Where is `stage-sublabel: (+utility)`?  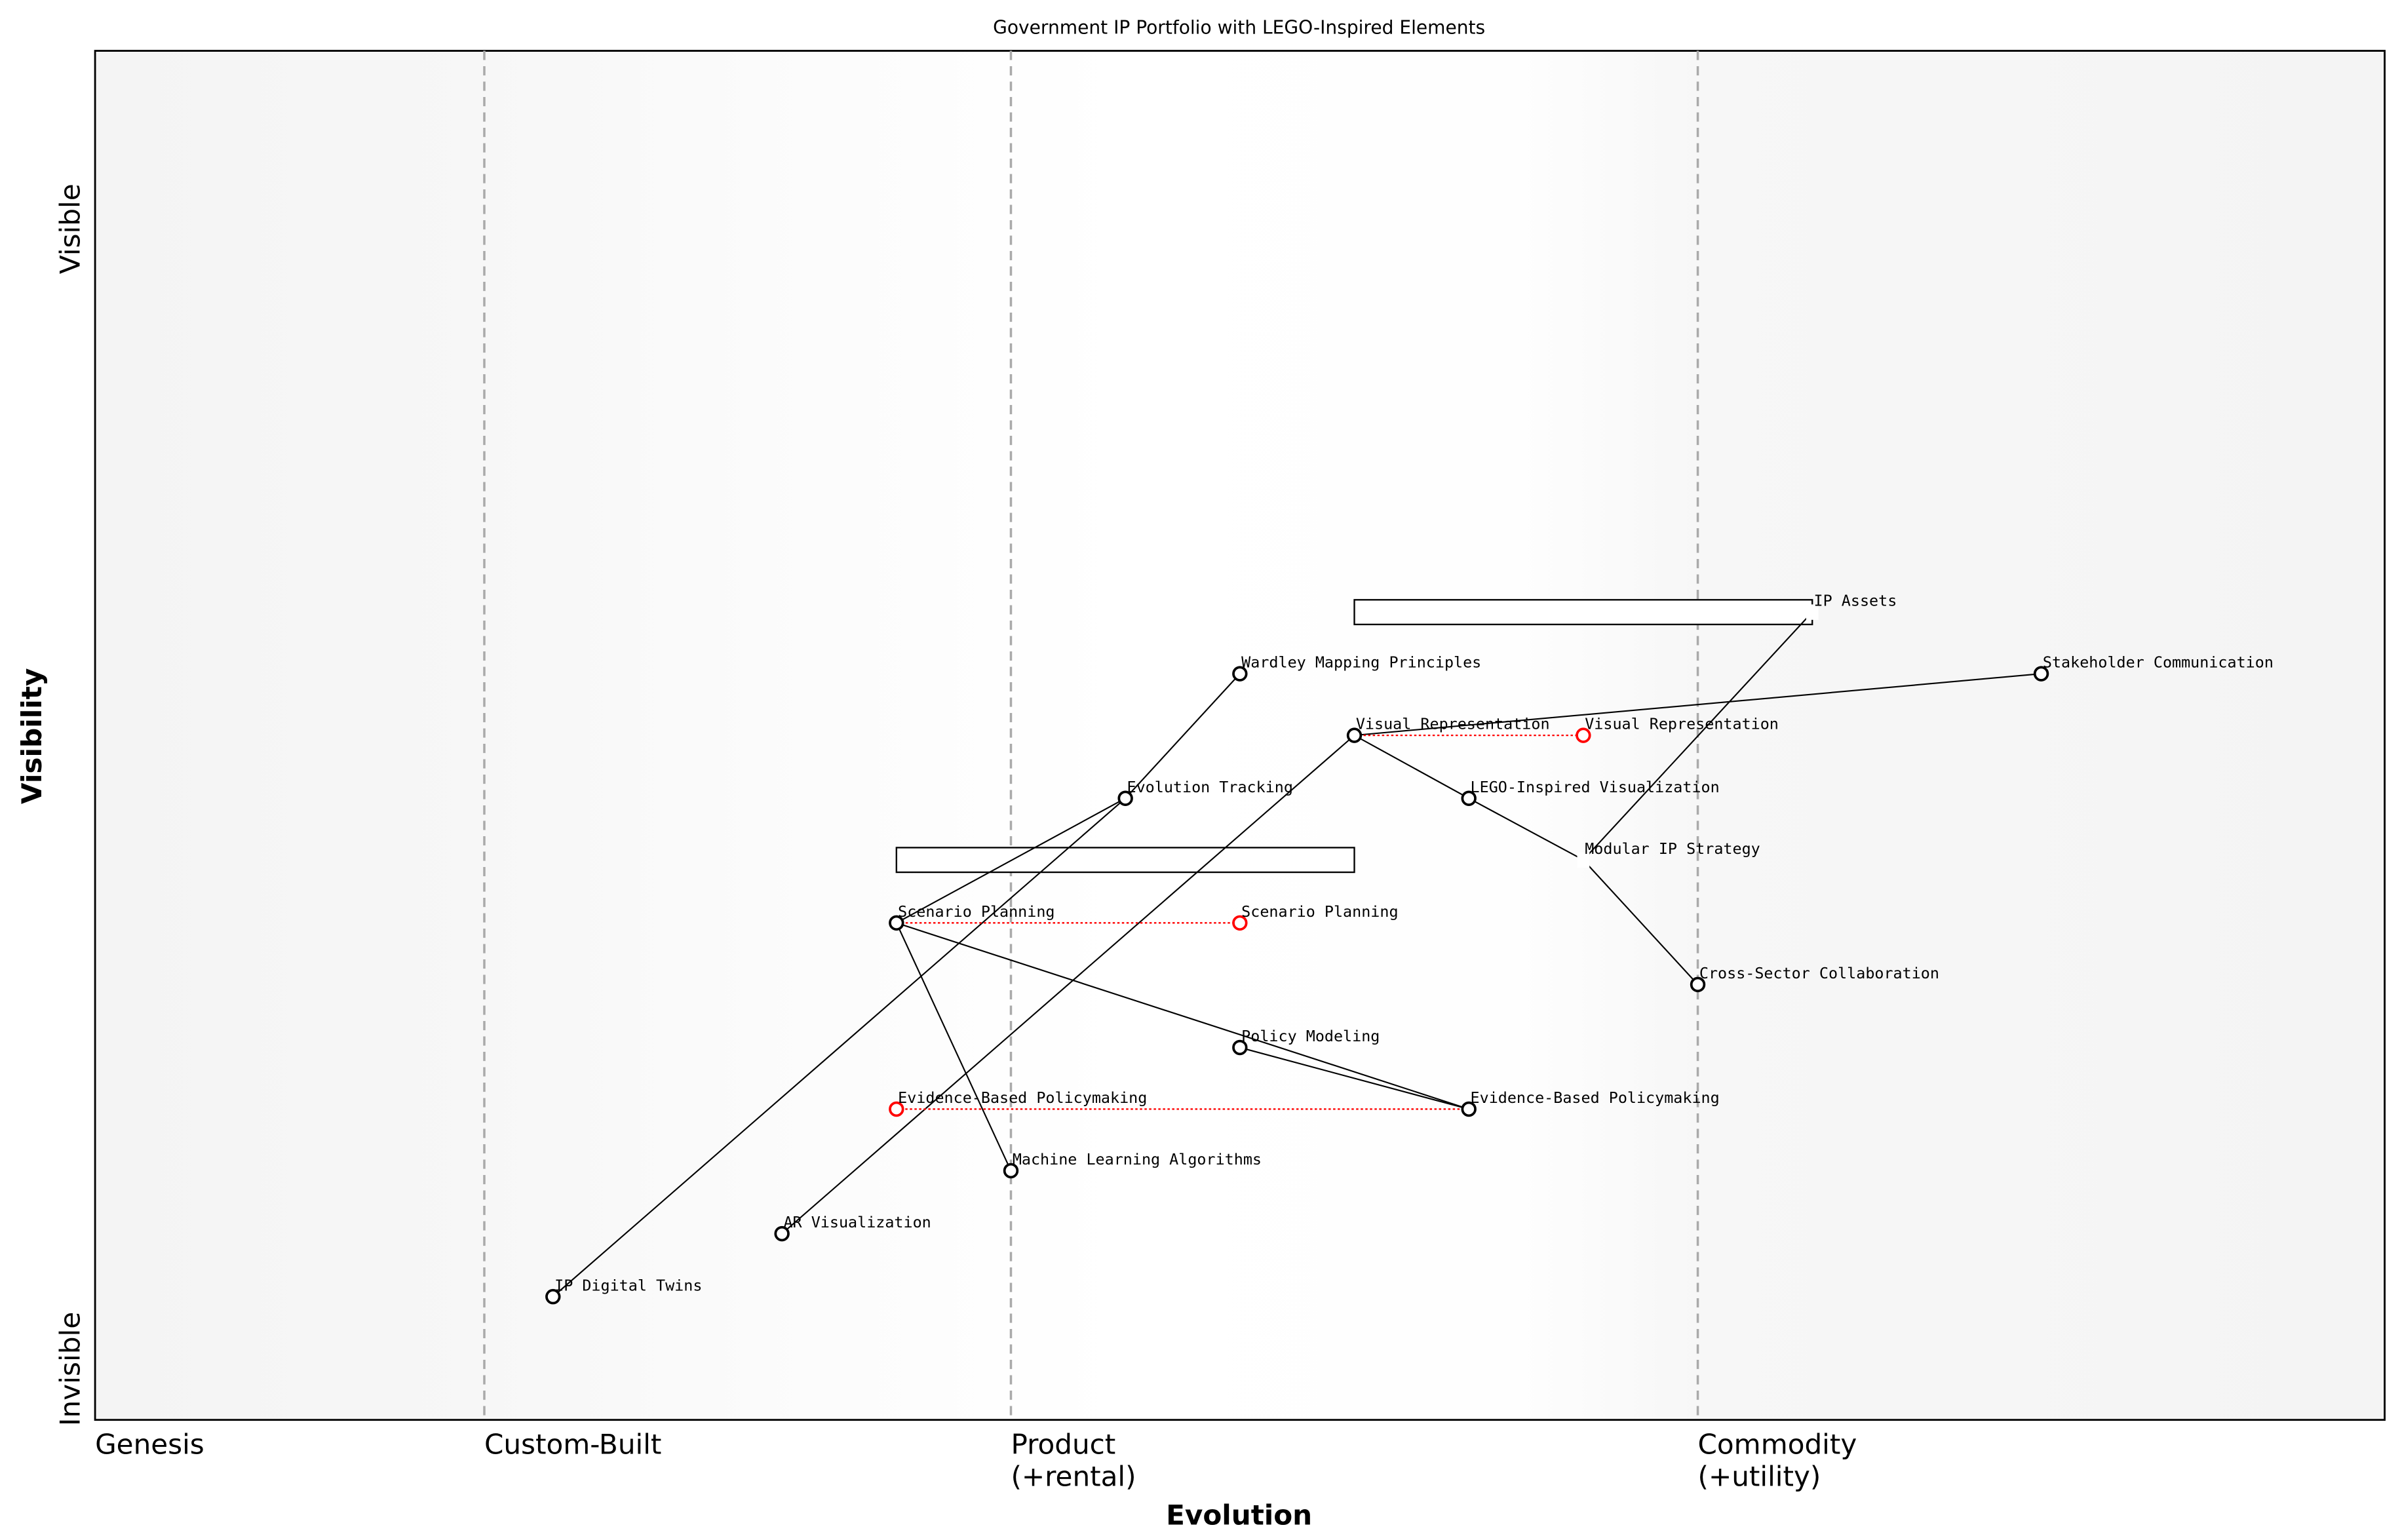
stage-sublabel: (+utility) is located at coordinates (1759, 1477).